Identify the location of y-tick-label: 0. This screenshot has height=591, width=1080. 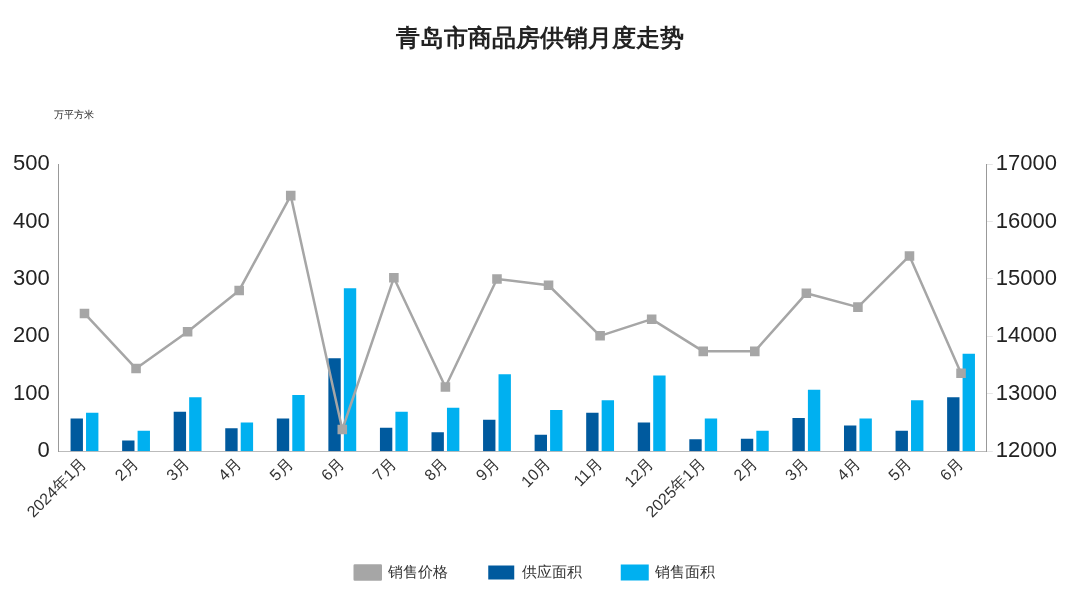
(43, 450).